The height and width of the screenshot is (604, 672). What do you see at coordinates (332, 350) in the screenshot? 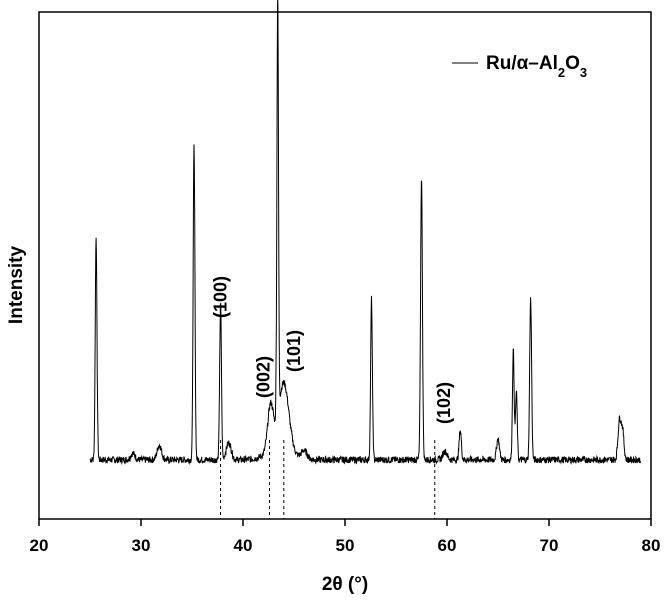
I see `peak-labels: (100) (002) (101) (102)` at bounding box center [332, 350].